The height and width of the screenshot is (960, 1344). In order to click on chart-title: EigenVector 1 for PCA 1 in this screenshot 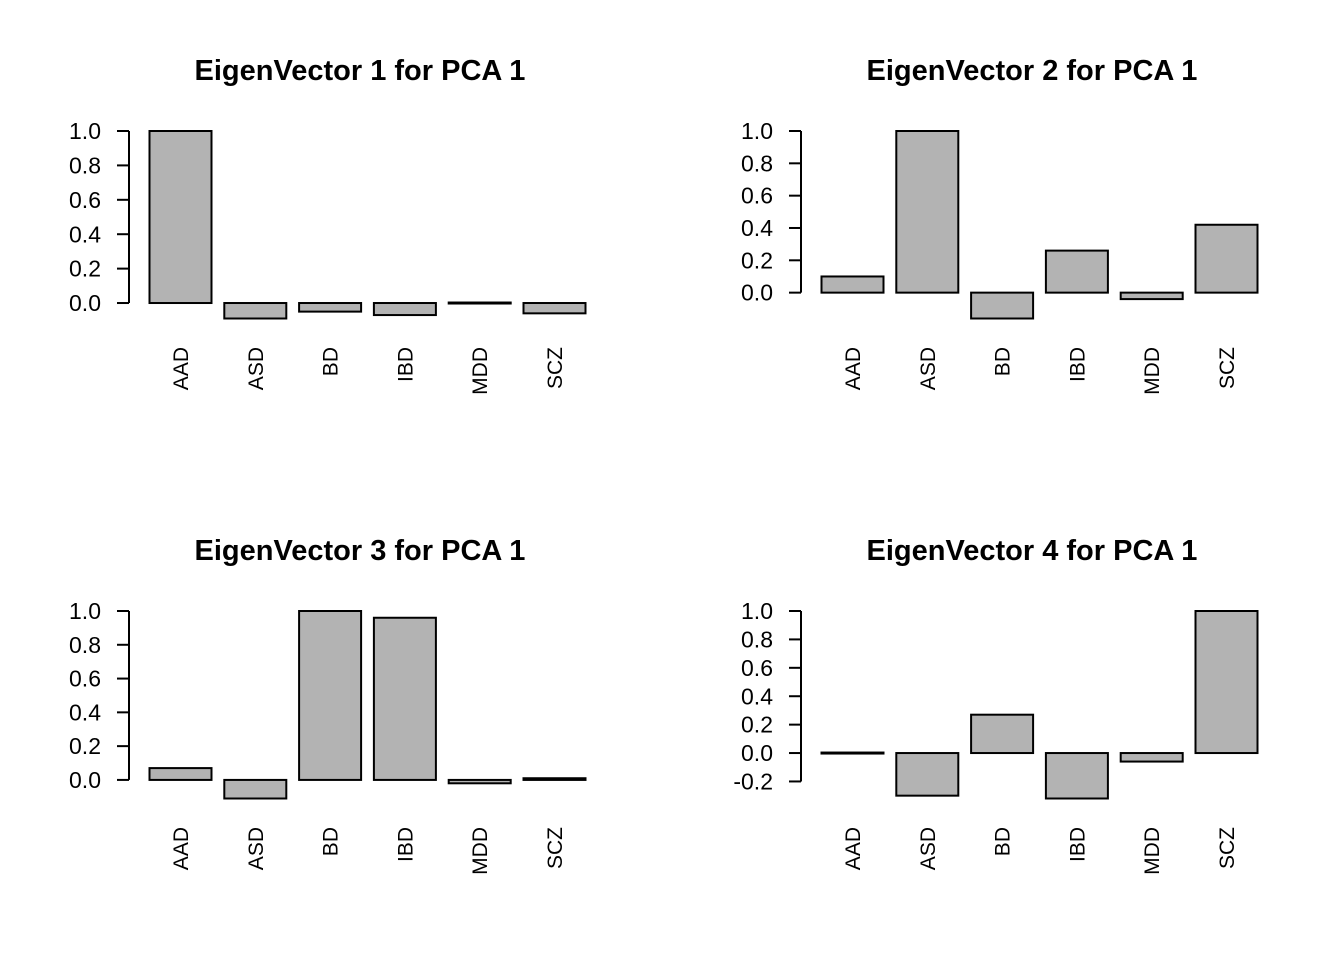, I will do `click(360, 71)`.